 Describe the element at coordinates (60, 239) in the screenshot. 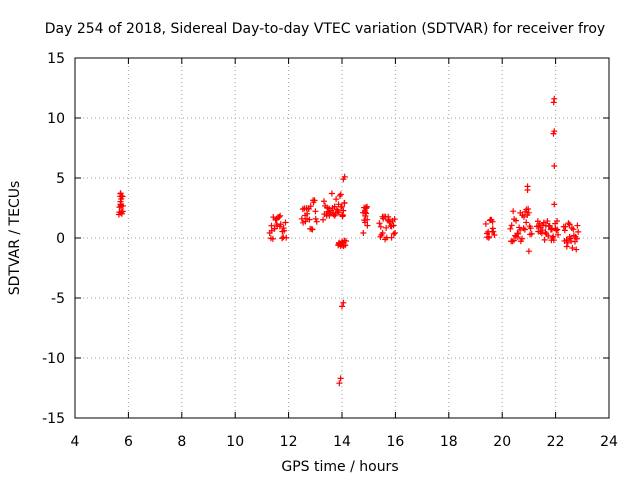

I see `y-tick-label: 0` at that location.